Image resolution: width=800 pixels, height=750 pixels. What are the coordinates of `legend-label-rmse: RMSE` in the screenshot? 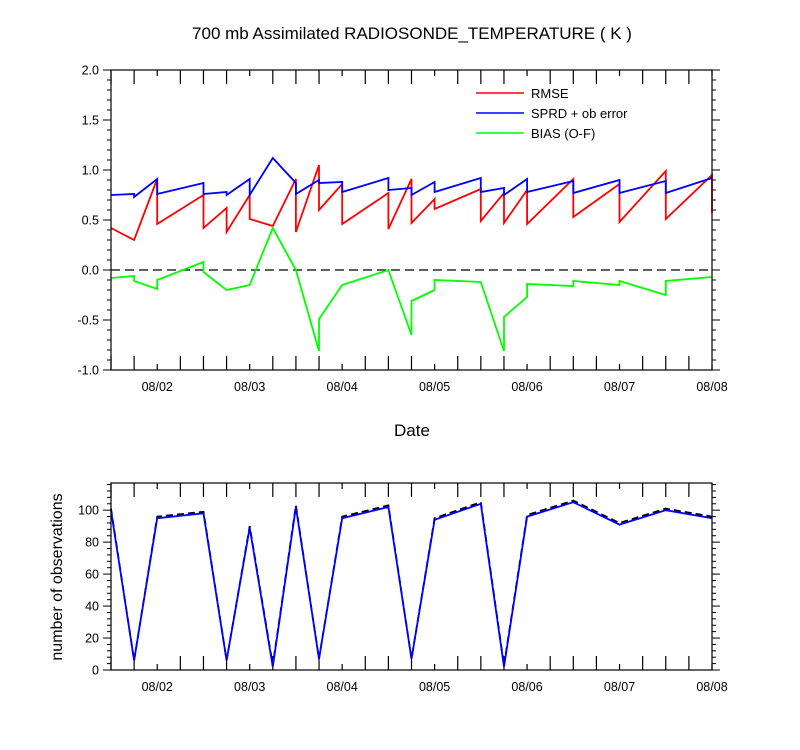 It's located at (550, 93).